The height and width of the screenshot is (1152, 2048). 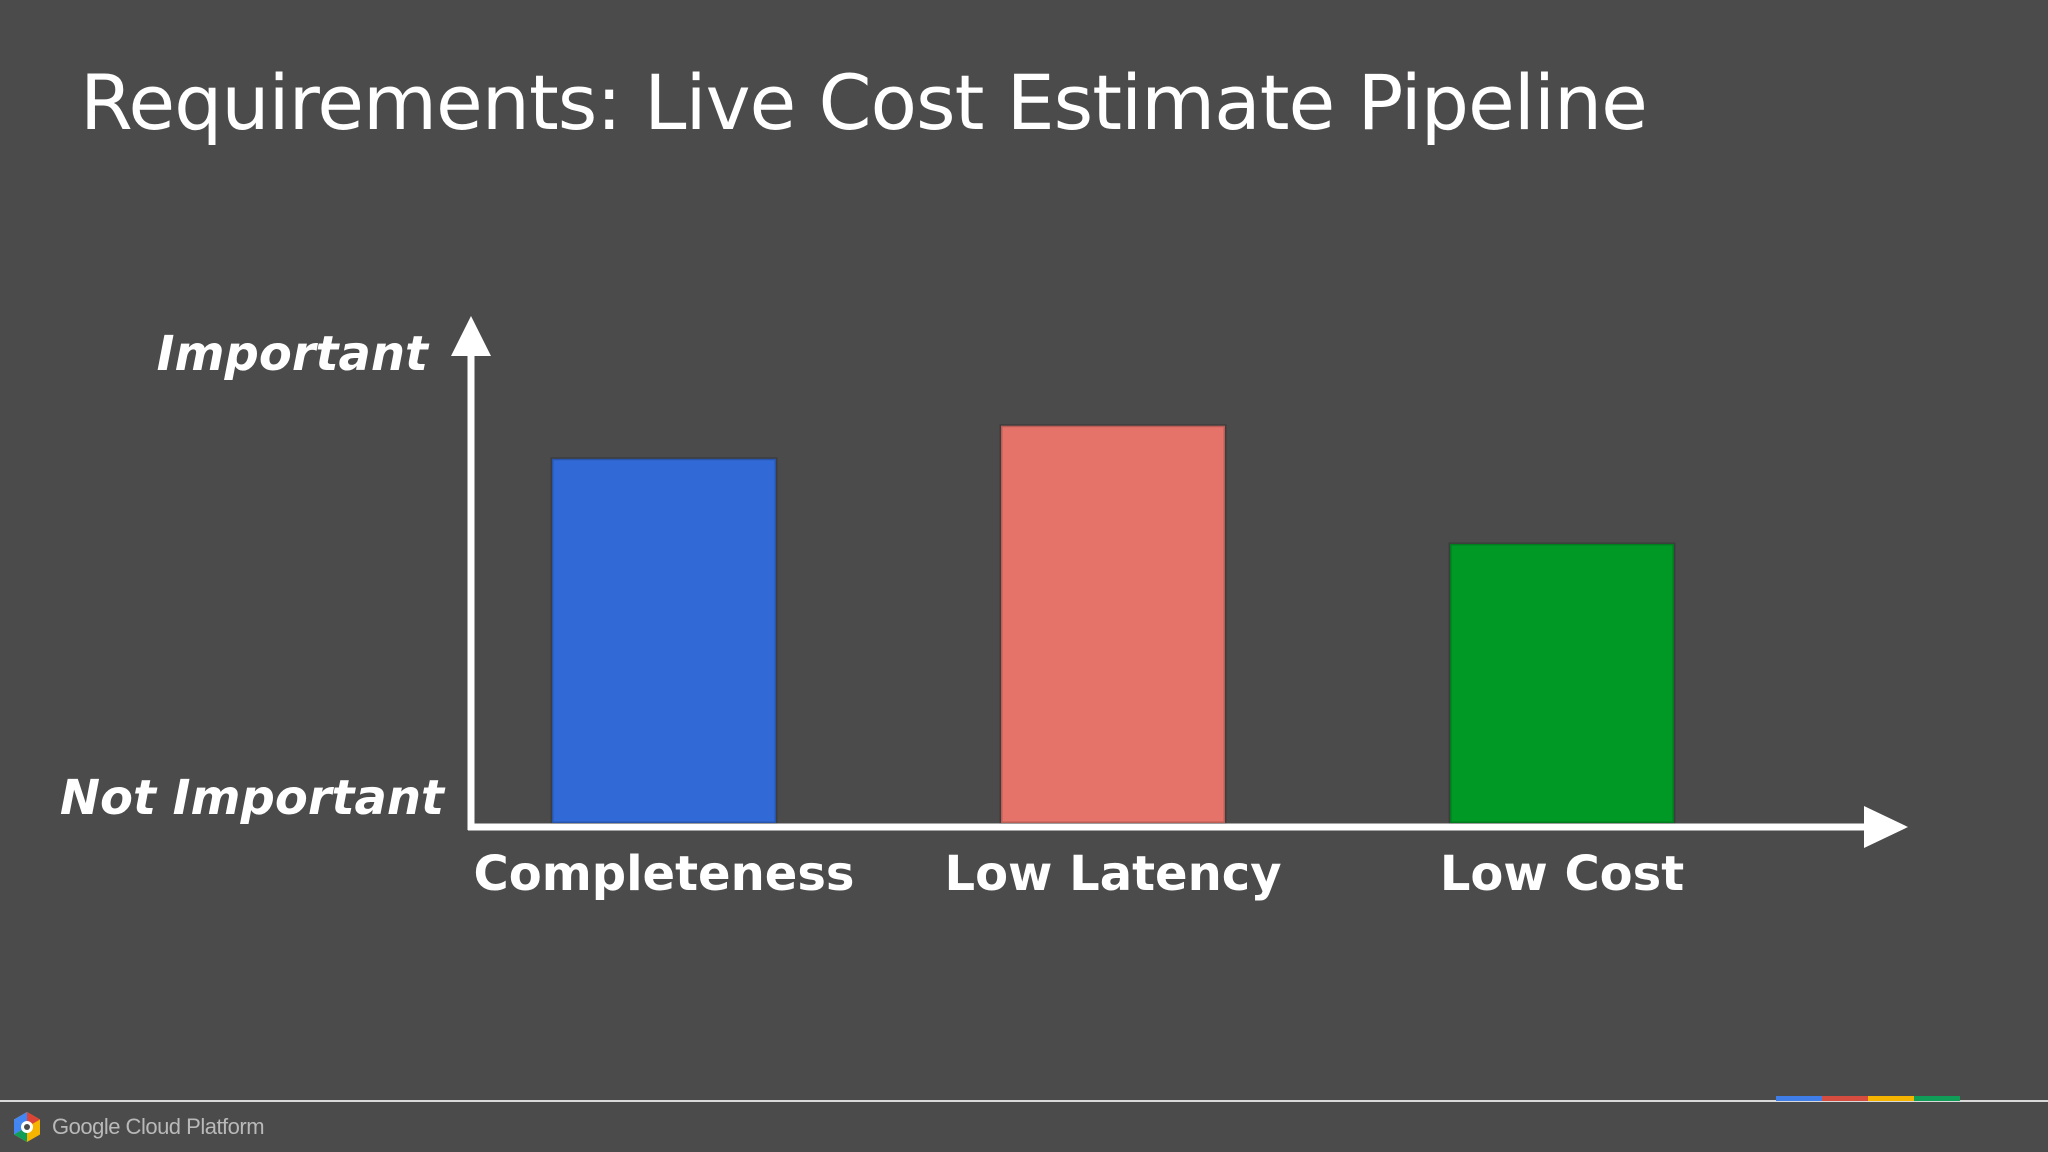 What do you see at coordinates (471, 336) in the screenshot?
I see `y-axis-arrowhead` at bounding box center [471, 336].